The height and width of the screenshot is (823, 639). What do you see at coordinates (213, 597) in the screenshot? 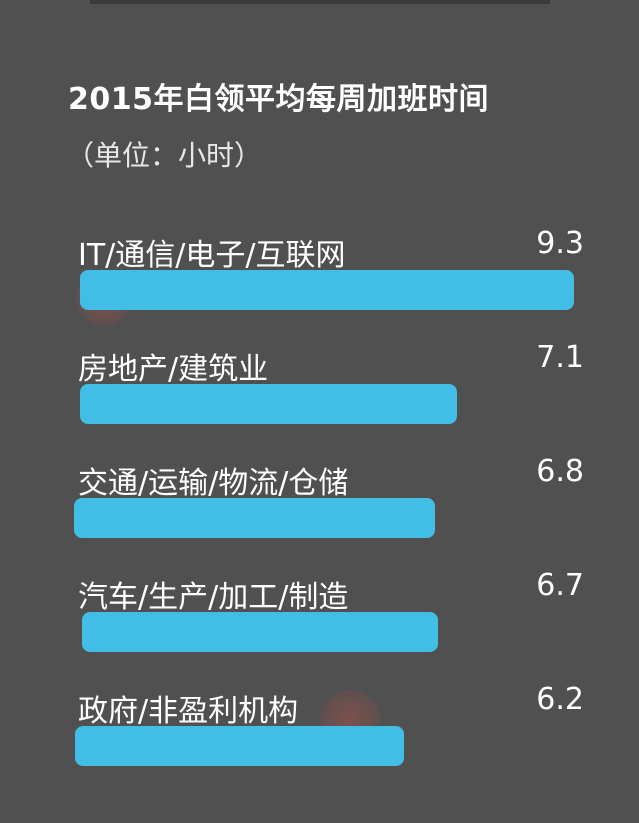
I see `category-label: 汽车/生产/加工/制造` at bounding box center [213, 597].